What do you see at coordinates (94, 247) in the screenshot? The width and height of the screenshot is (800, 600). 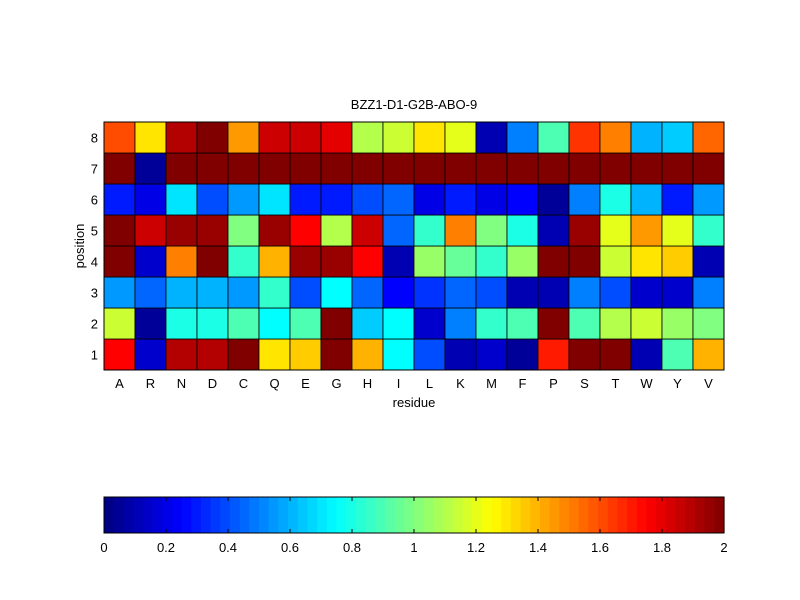 I see `y-tick-labels: 1 2 3 4 5 6 7 8` at bounding box center [94, 247].